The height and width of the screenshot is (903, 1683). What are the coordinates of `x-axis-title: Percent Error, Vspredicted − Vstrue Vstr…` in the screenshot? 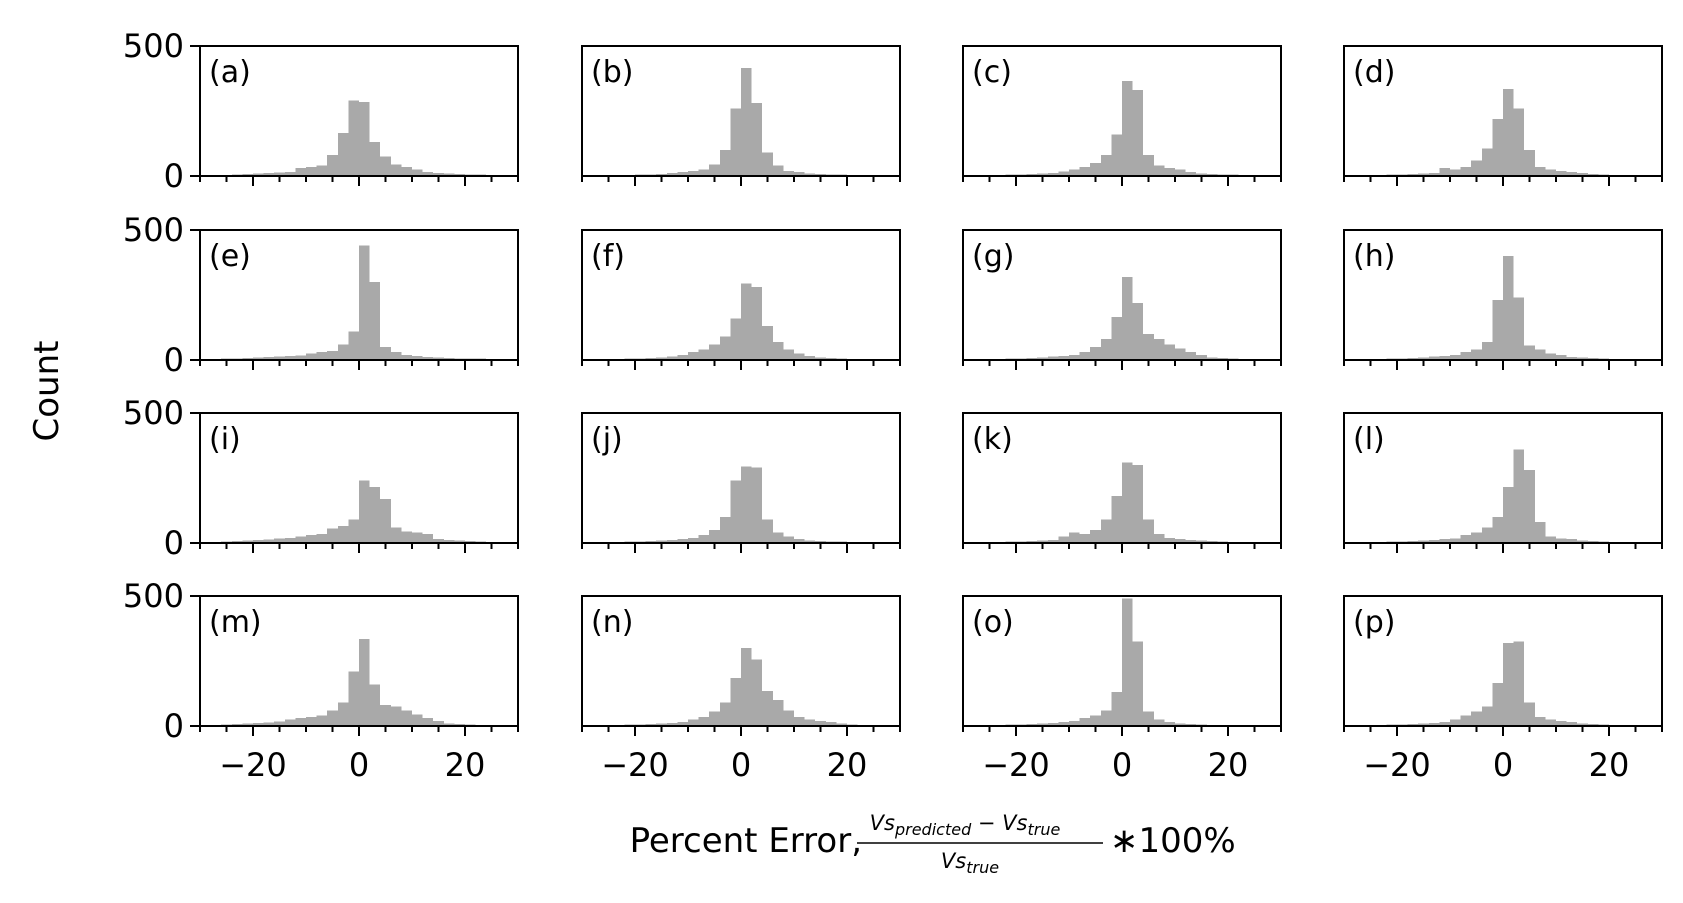 It's located at (933, 844).